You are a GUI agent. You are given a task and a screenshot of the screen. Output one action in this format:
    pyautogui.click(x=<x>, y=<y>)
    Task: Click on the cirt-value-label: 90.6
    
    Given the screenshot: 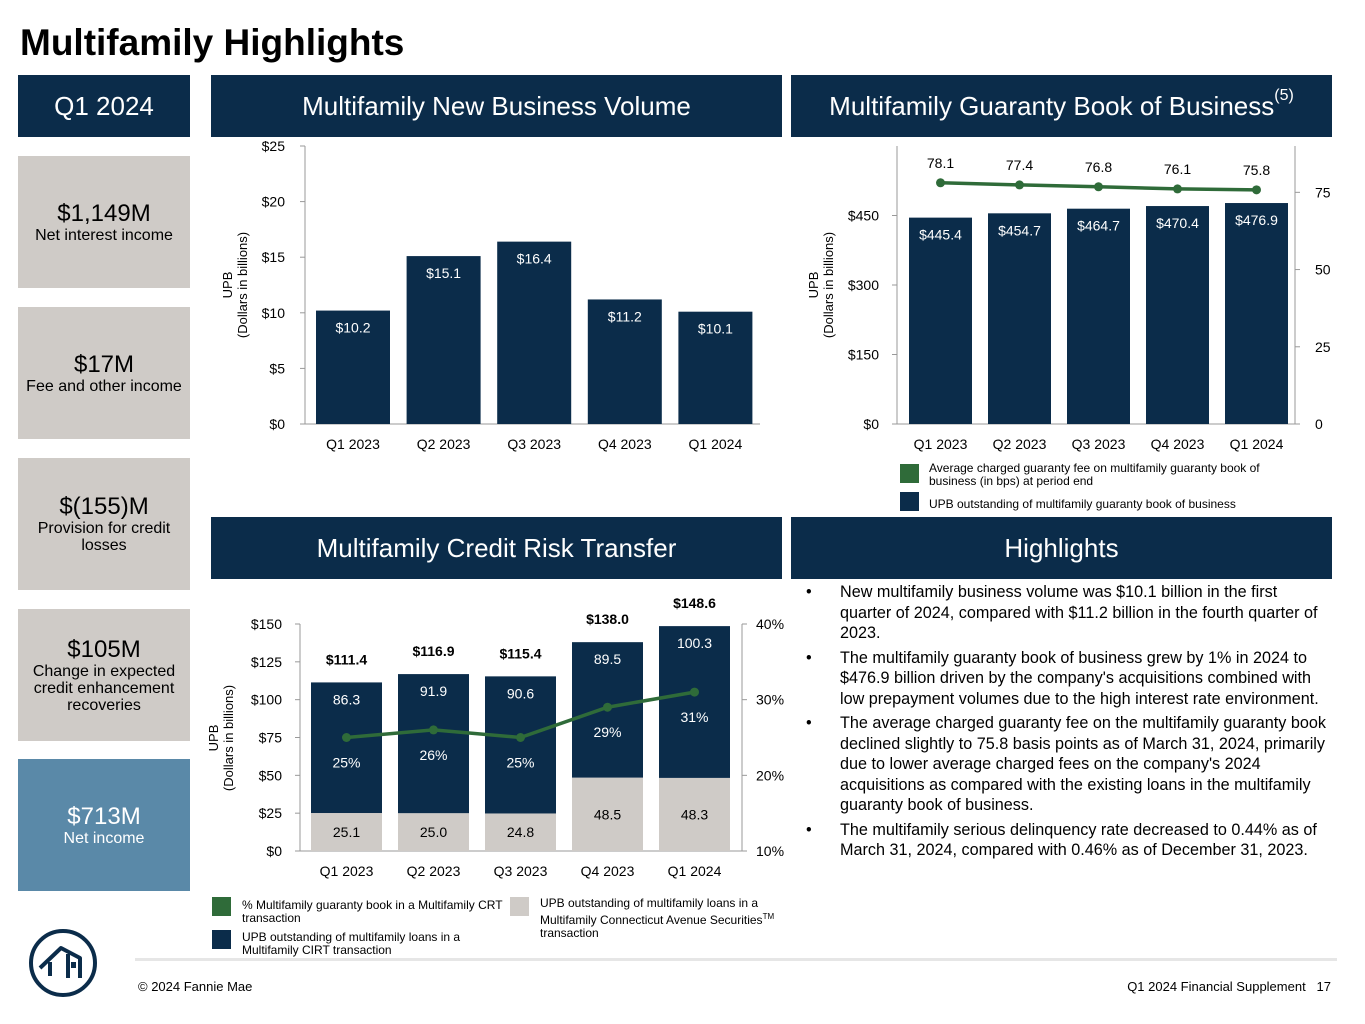 What is the action you would take?
    pyautogui.click(x=520, y=693)
    